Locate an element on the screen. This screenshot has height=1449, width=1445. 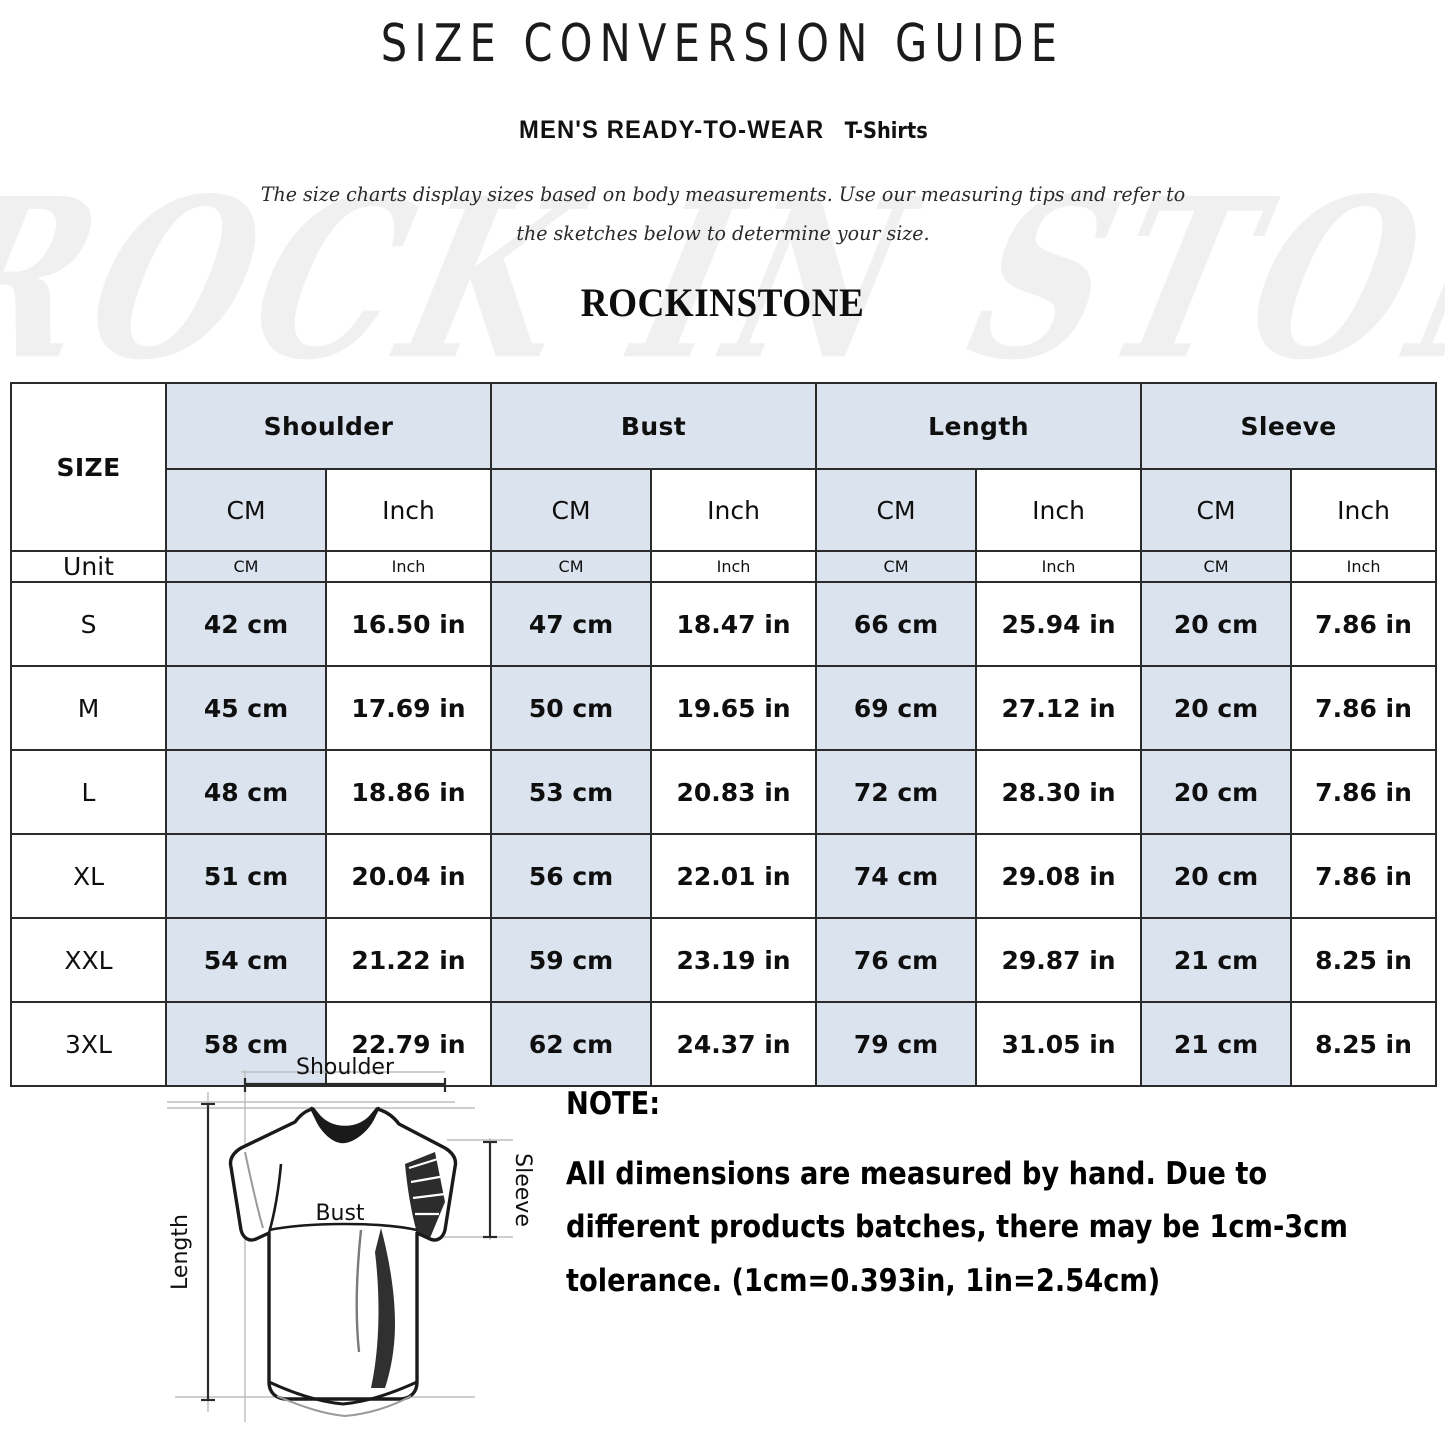
header-bust: Bust is located at coordinates (654, 426).